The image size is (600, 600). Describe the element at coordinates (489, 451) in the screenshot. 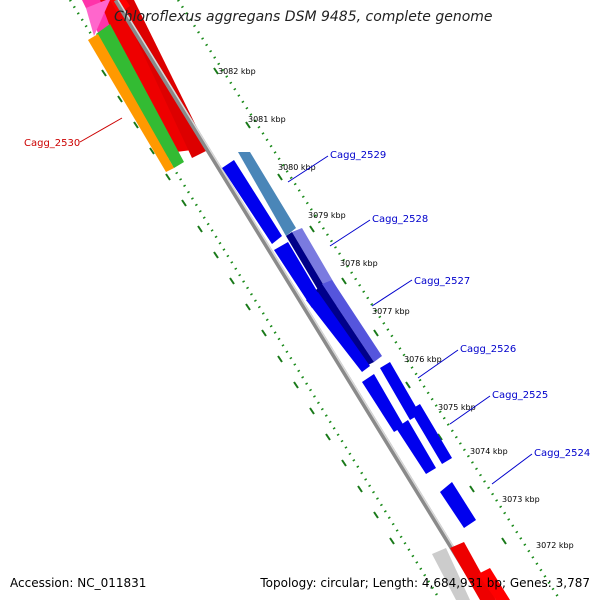

I see `kbp-label-8: 3074 kbp` at that location.